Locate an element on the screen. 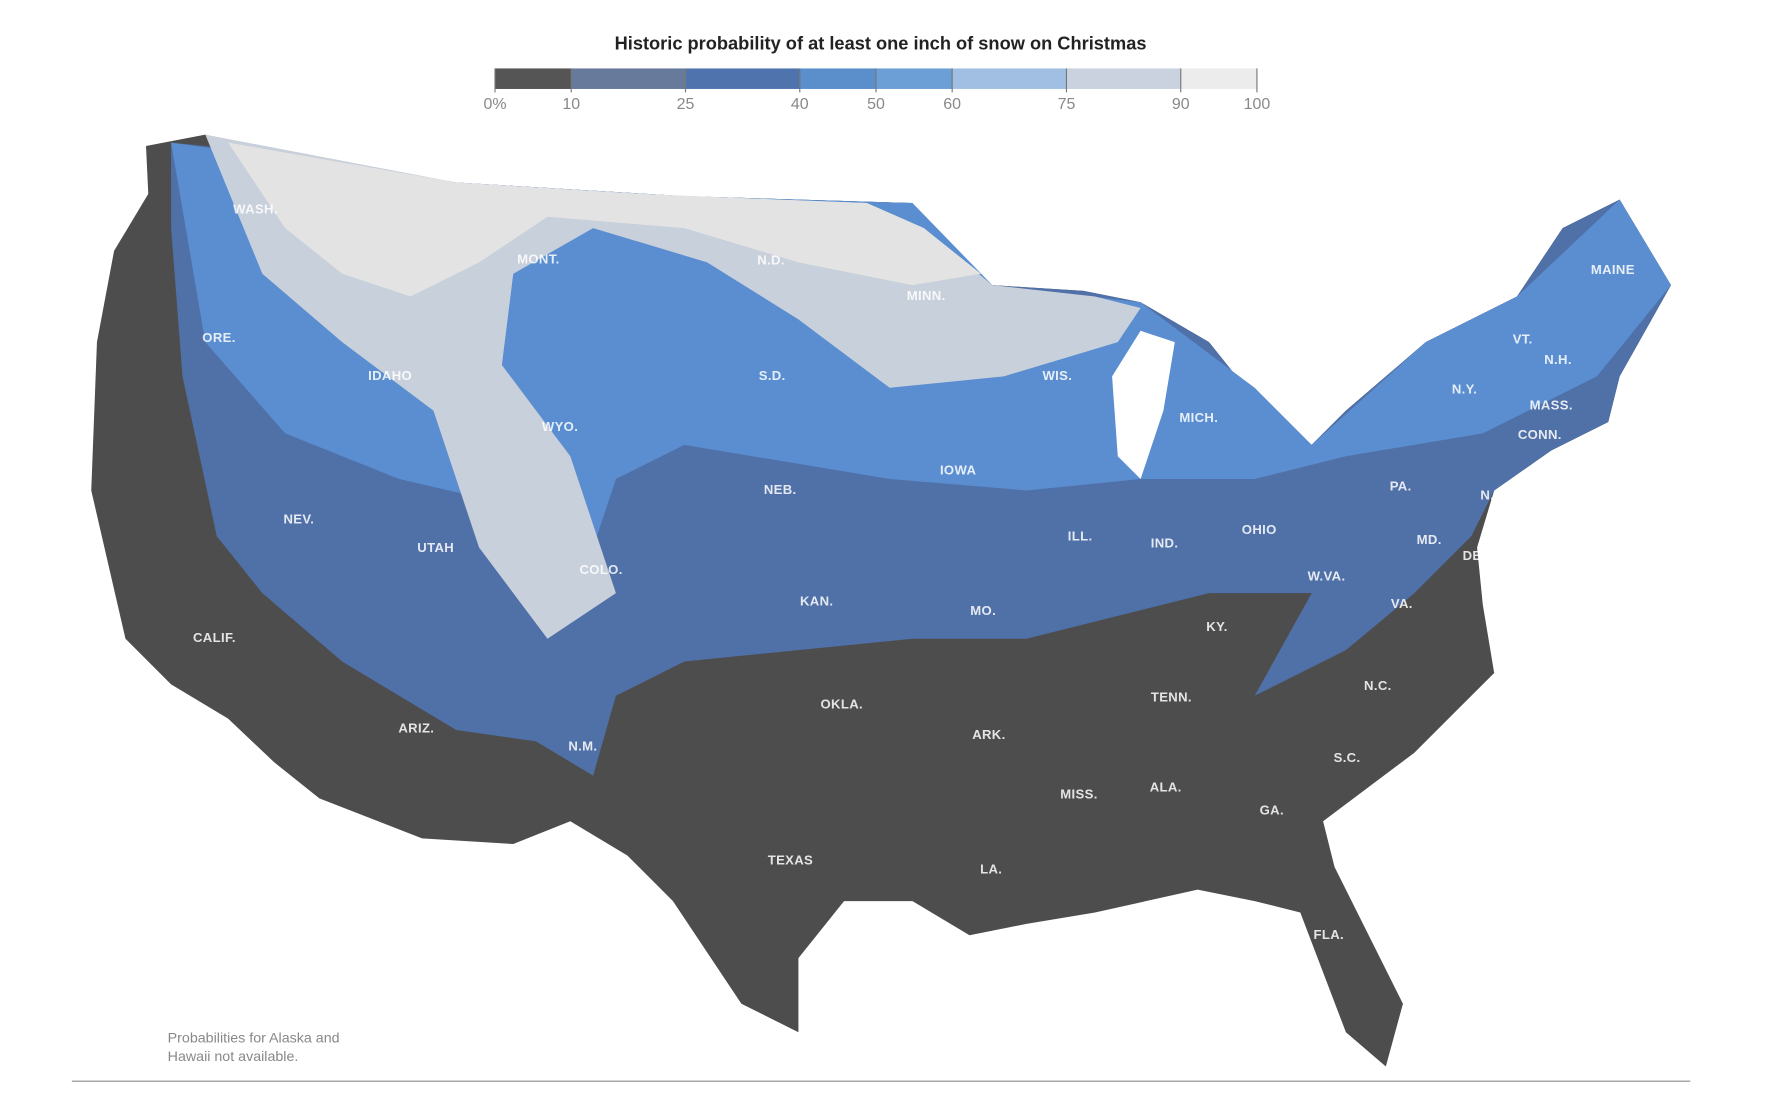  state-label: OKLA. is located at coordinates (842, 703).